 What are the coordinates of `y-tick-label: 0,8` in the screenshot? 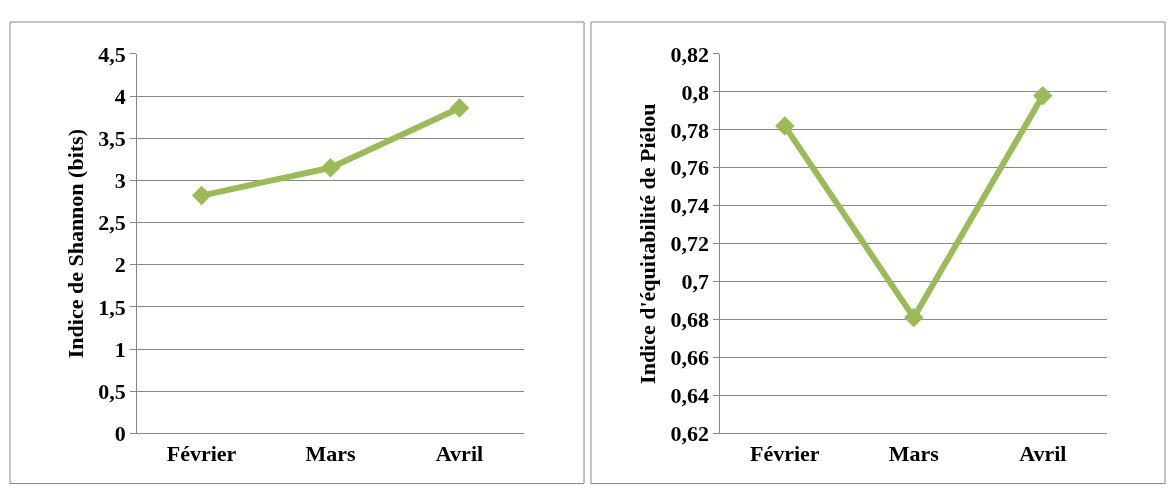 It's located at (695, 92).